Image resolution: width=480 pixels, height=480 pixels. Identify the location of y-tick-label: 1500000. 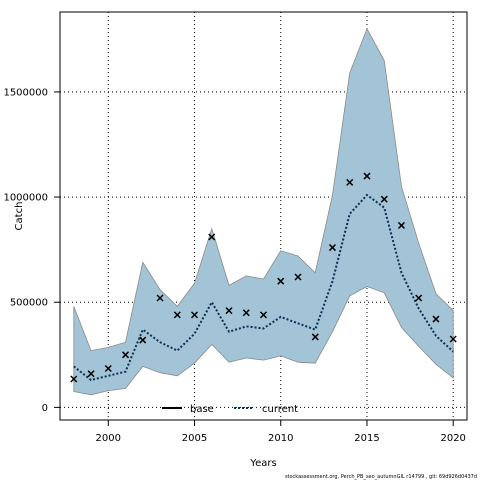
(25, 92).